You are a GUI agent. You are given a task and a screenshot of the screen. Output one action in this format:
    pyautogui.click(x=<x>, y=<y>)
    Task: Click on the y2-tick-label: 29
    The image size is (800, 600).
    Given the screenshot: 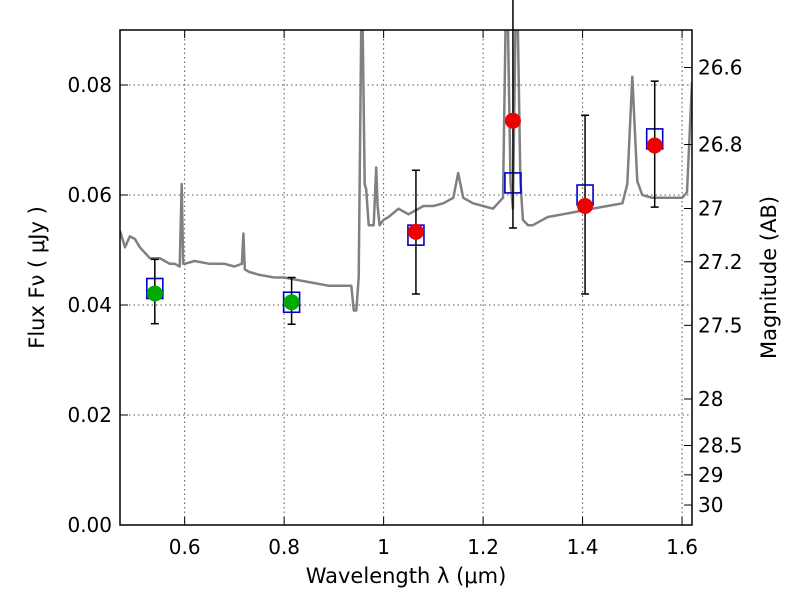 What is the action you would take?
    pyautogui.click(x=710, y=475)
    